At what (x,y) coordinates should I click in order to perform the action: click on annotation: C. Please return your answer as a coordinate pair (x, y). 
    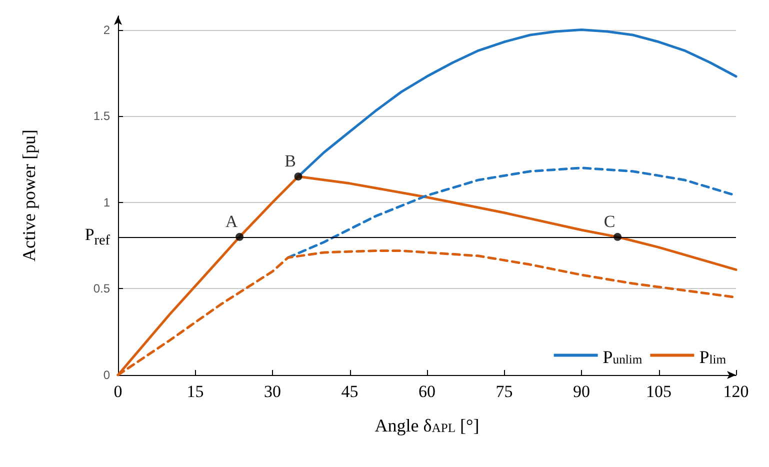
    Looking at the image, I should click on (610, 221).